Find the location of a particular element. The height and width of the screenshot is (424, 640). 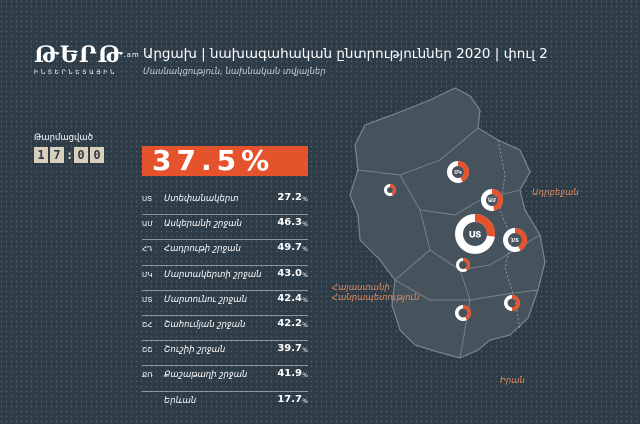

total-turnout: 37.5% is located at coordinates (225, 161).